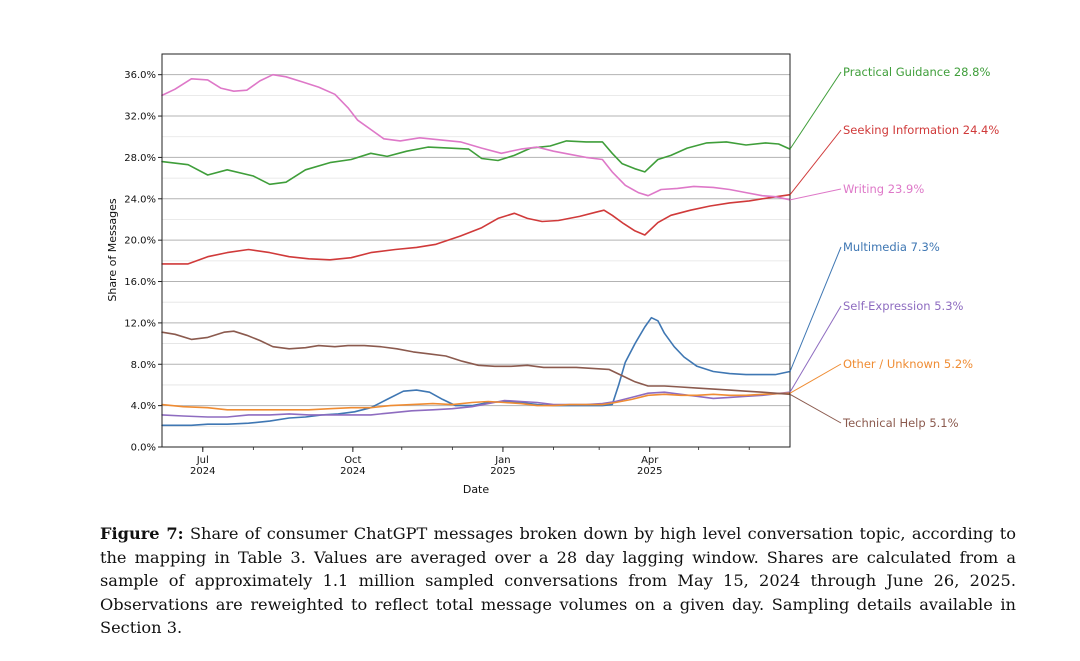 The height and width of the screenshot is (661, 1080). What do you see at coordinates (921, 130) in the screenshot?
I see `series-label: Seeking Information 24.4%` at bounding box center [921, 130].